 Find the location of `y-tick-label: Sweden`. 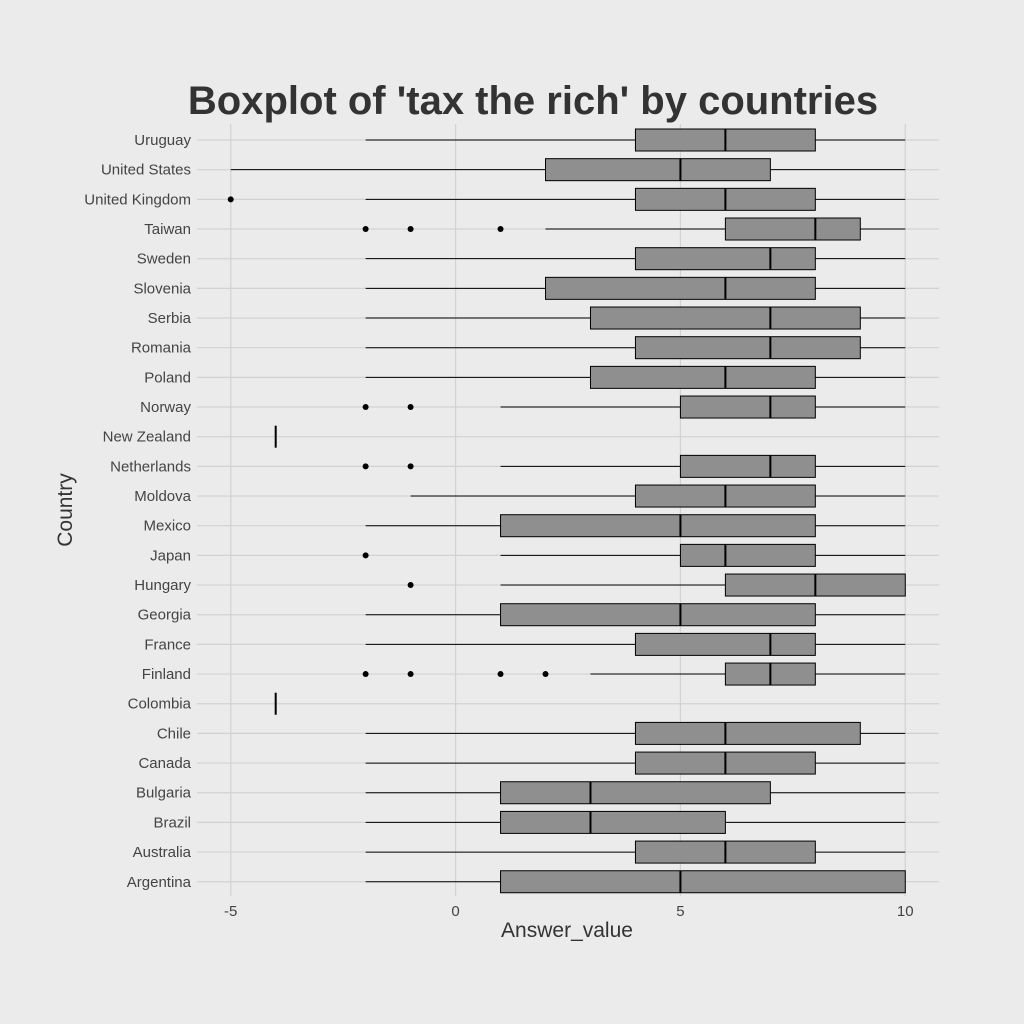

y-tick-label: Sweden is located at coordinates (164, 259).